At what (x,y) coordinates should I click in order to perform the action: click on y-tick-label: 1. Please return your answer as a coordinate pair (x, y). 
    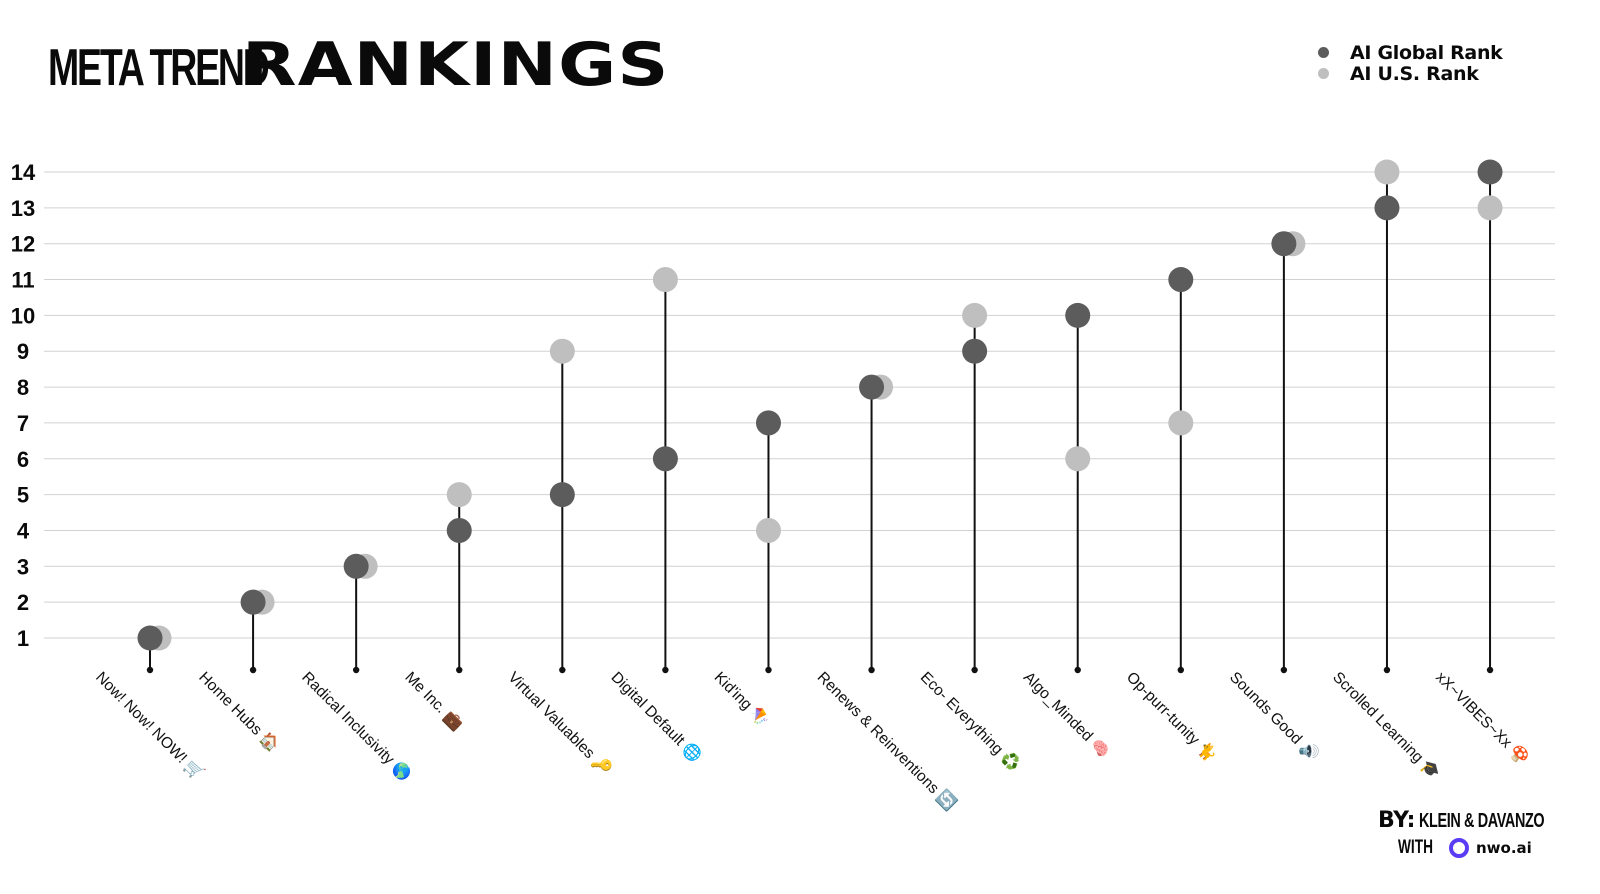
    Looking at the image, I should click on (23, 638).